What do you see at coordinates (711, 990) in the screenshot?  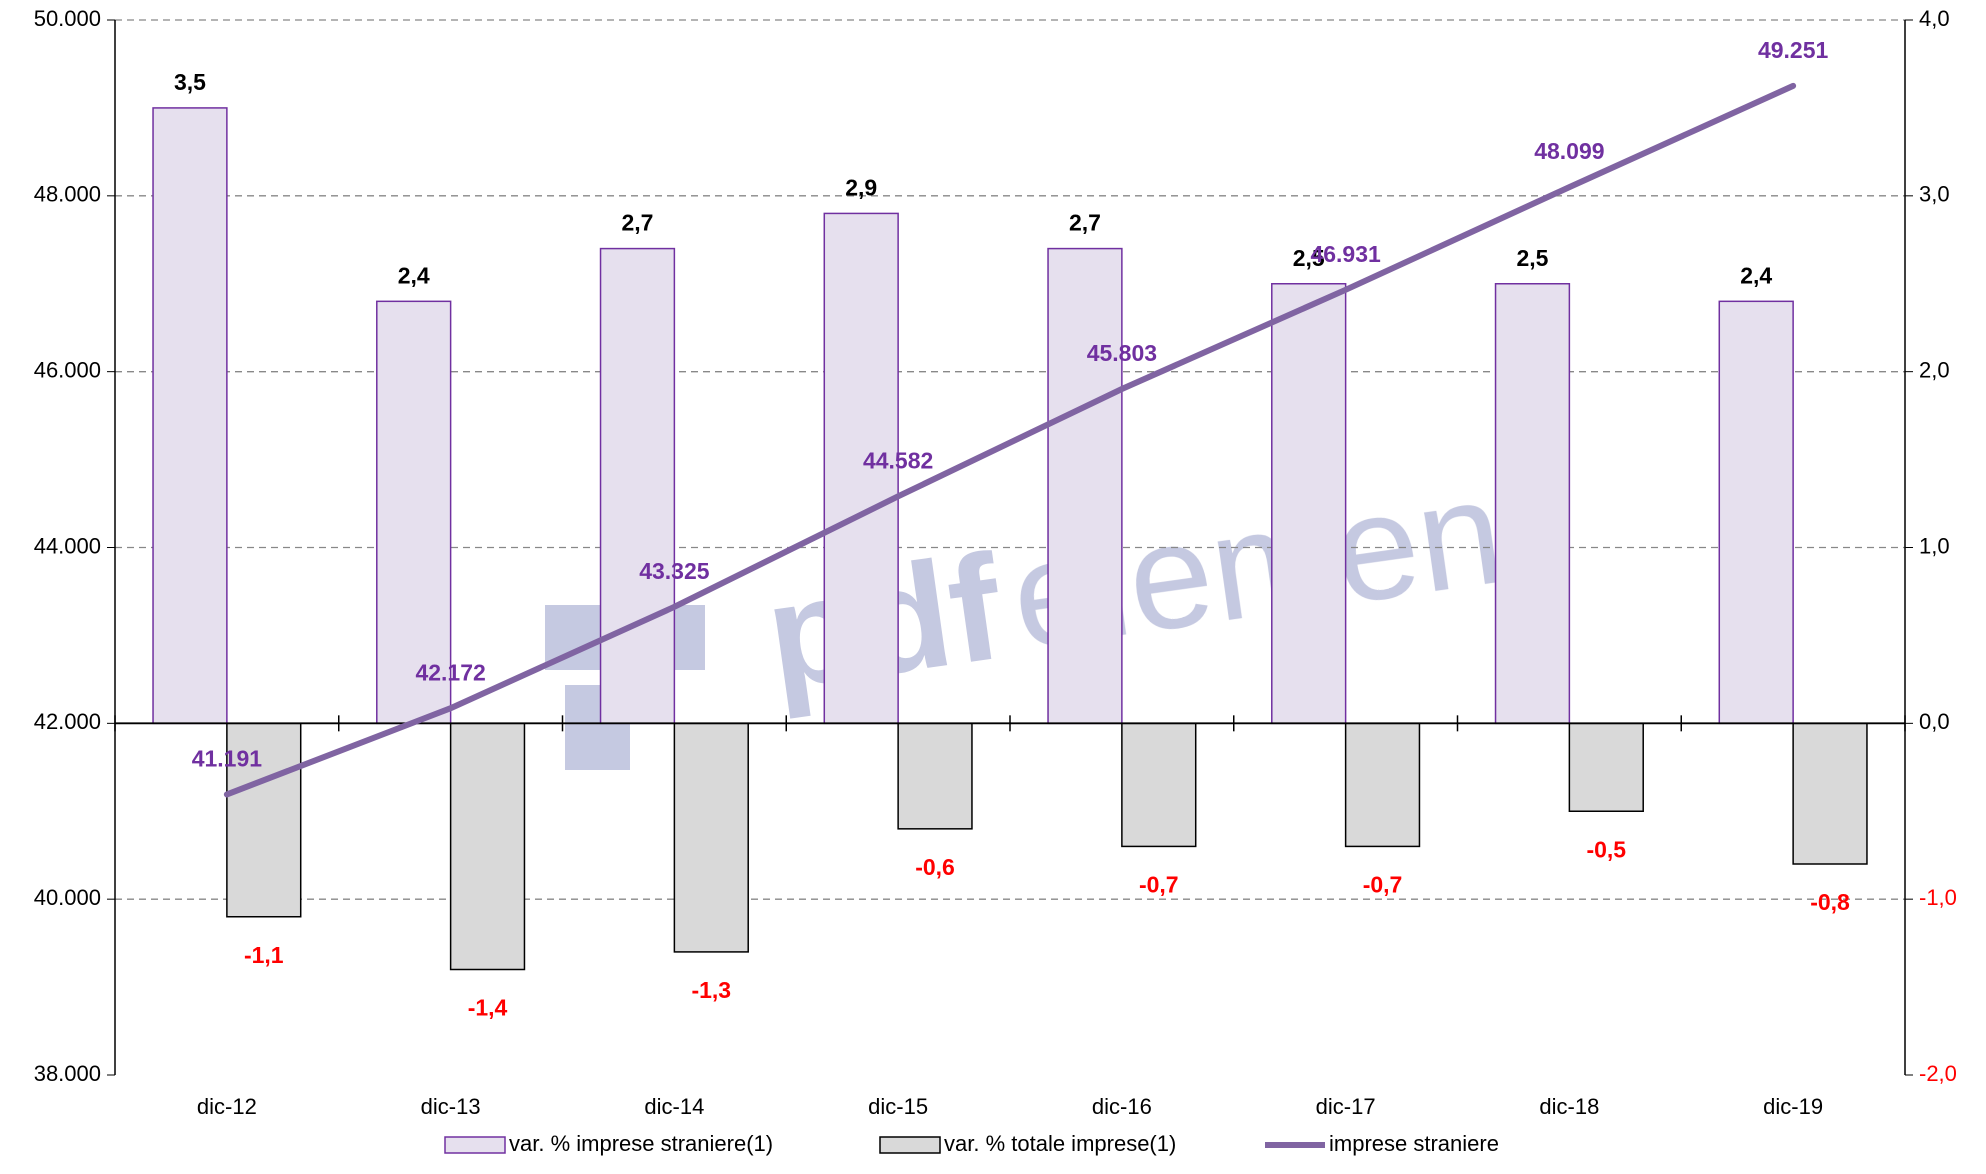 I see `bar-value-label: -1,3` at bounding box center [711, 990].